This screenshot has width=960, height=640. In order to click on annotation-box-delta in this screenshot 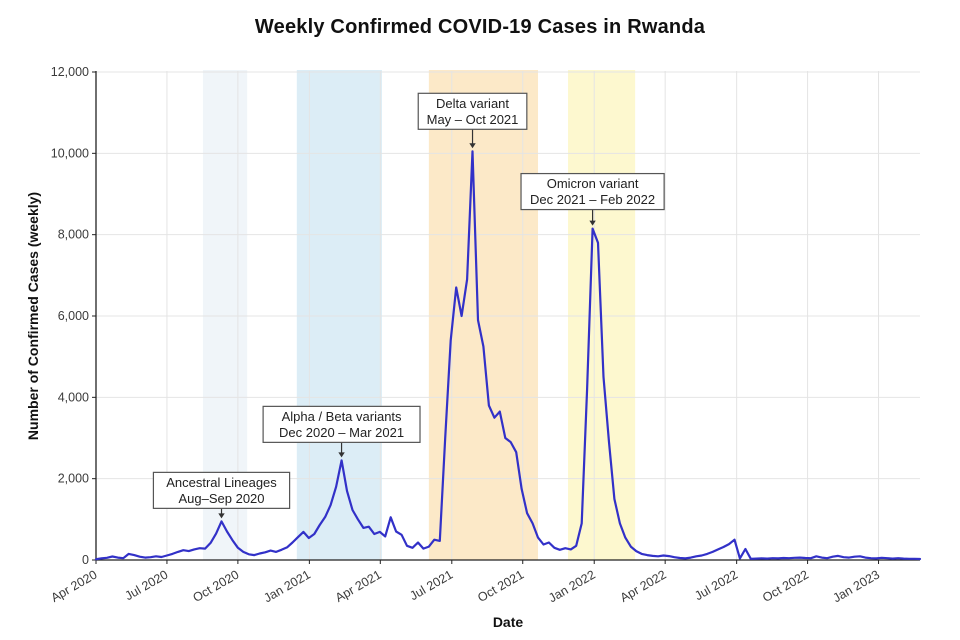, I will do `click(472, 111)`.